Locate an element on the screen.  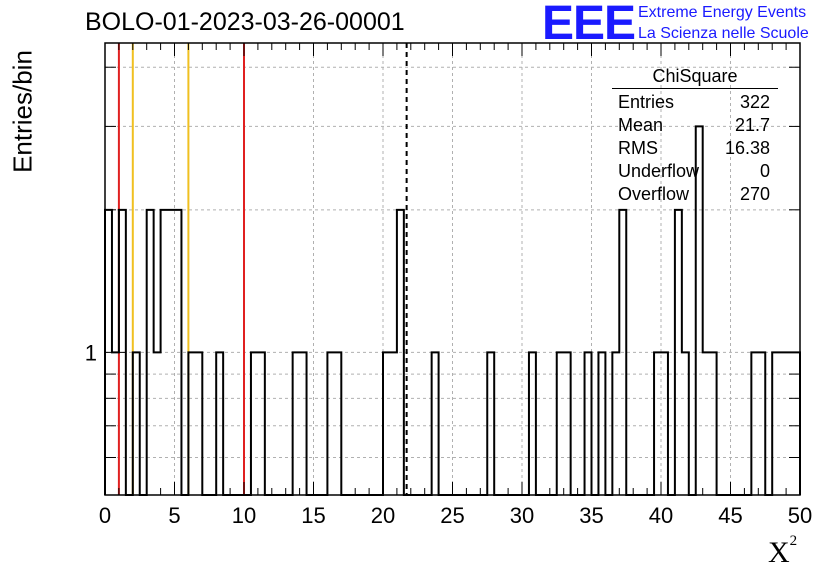
chart-title: BOLO-01-2023-03-26-00001 is located at coordinates (245, 22).